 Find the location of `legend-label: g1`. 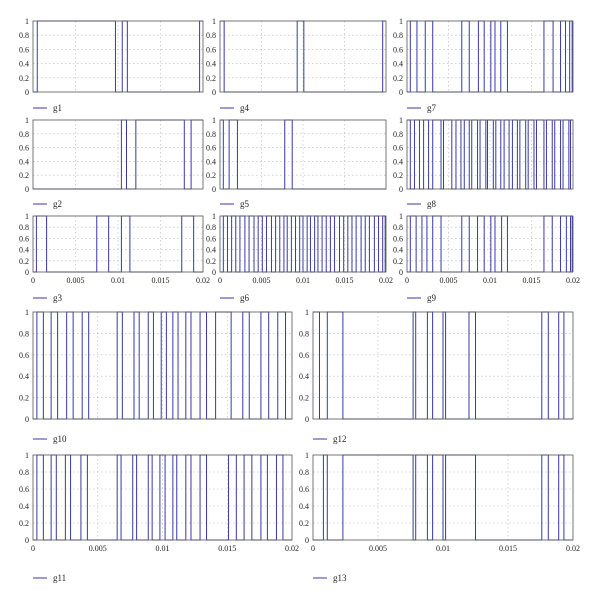

legend-label: g1 is located at coordinates (57, 108).